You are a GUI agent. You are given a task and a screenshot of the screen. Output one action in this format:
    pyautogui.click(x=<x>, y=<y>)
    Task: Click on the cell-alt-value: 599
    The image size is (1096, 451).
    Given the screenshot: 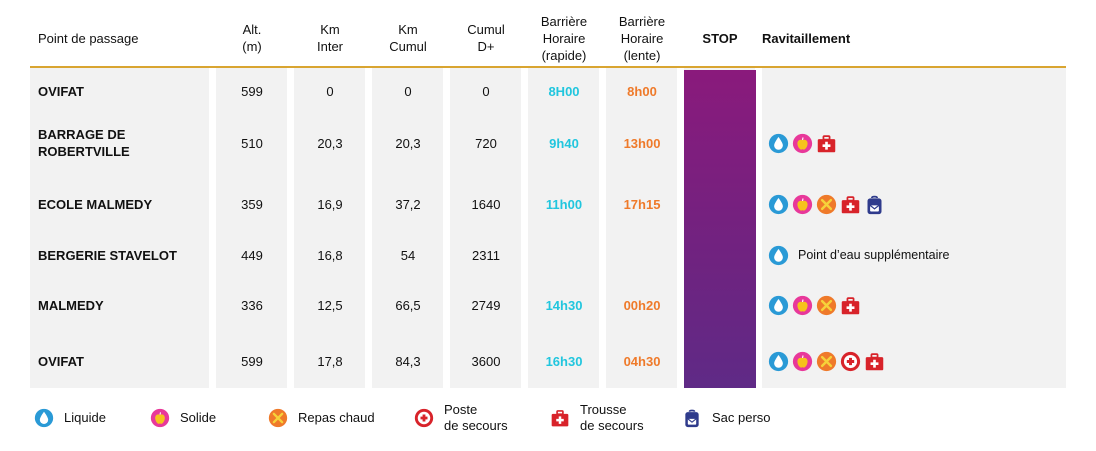 What is the action you would take?
    pyautogui.click(x=252, y=91)
    